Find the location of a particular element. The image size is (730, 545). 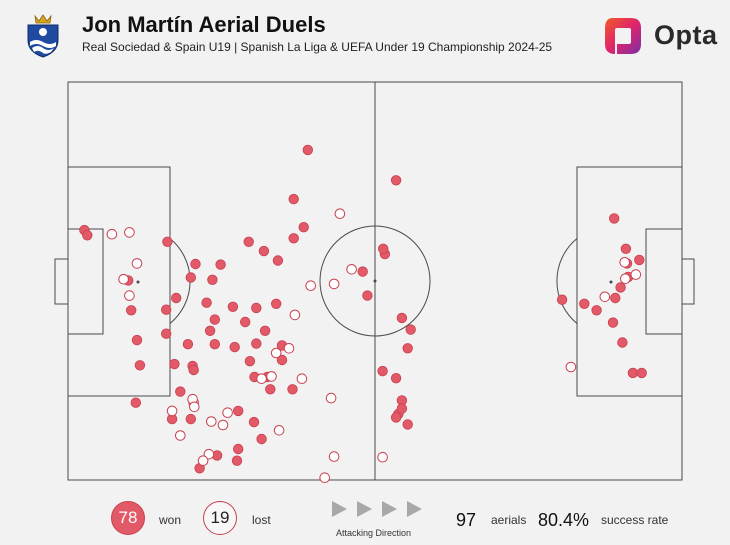

aerials-label: aerials is located at coordinates (509, 520).